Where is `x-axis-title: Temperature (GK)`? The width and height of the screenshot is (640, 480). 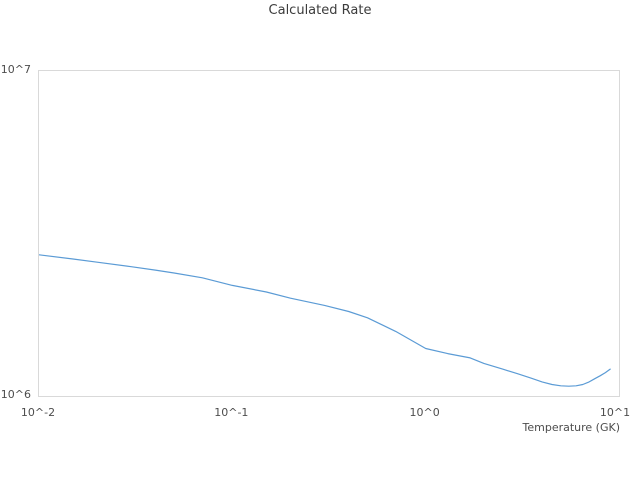
x-axis-title: Temperature (GK) is located at coordinates (571, 427).